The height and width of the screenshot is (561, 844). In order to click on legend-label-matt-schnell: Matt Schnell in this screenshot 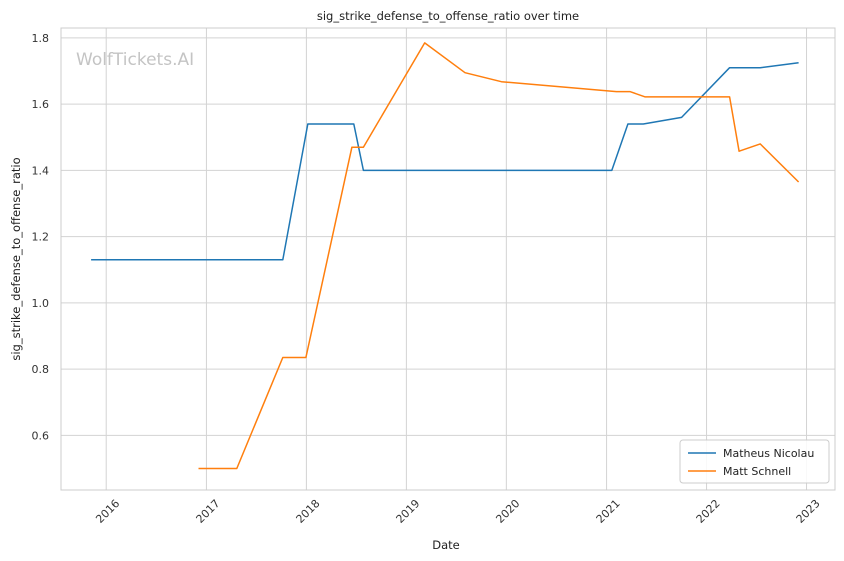, I will do `click(757, 471)`.